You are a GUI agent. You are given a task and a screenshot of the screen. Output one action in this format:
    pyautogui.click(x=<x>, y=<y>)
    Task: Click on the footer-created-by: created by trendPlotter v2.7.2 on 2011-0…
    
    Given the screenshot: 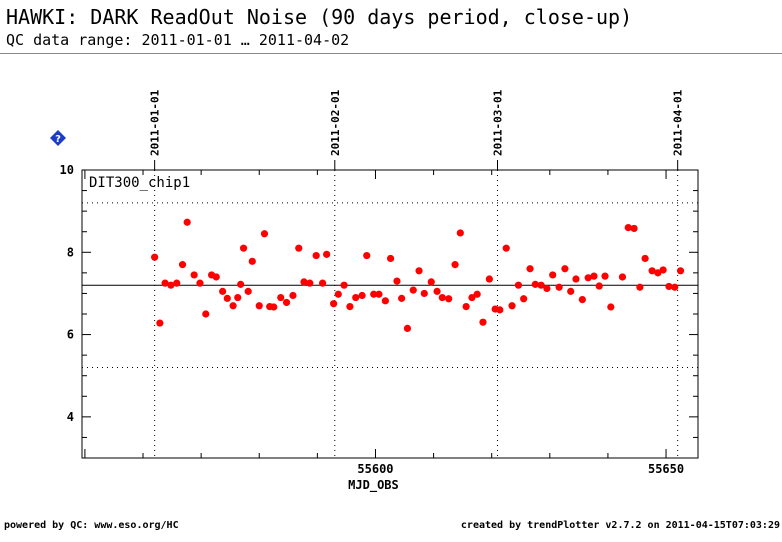 What is the action you would take?
    pyautogui.click(x=620, y=525)
    